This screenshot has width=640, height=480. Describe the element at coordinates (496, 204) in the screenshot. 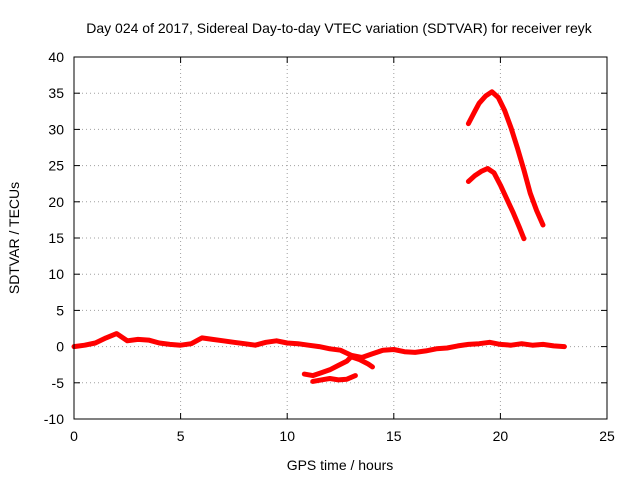

I see `series-line-lower-arc` at that location.